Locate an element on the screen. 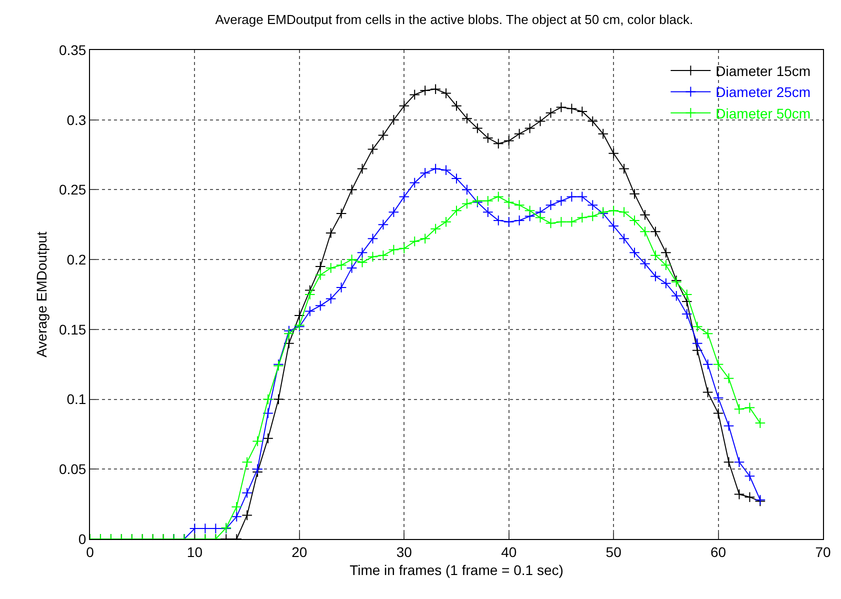 The image size is (841, 599). y-axis-title: Average EMDoutput is located at coordinates (42, 294).